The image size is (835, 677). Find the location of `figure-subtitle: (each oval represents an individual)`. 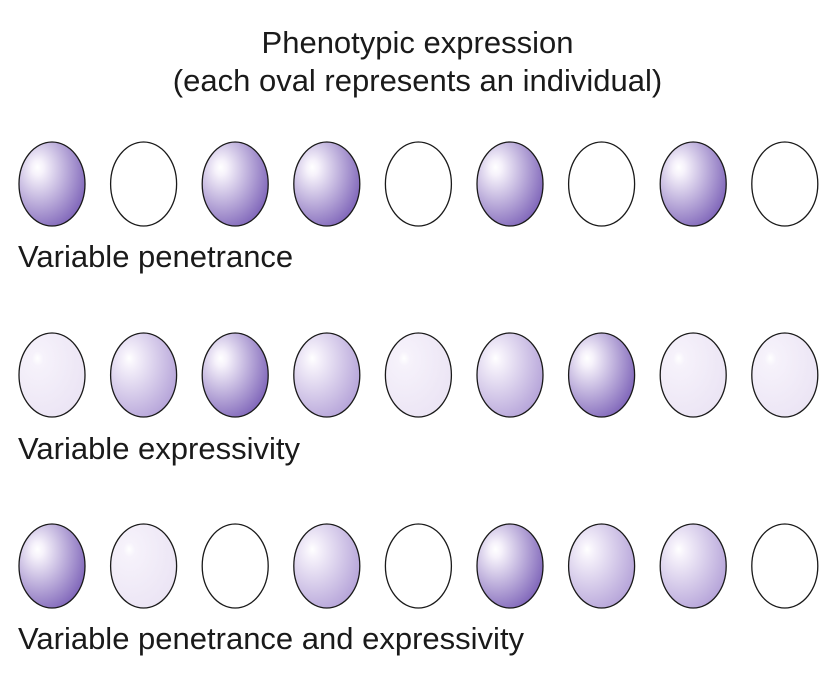

figure-subtitle: (each oval represents an individual) is located at coordinates (417, 80).